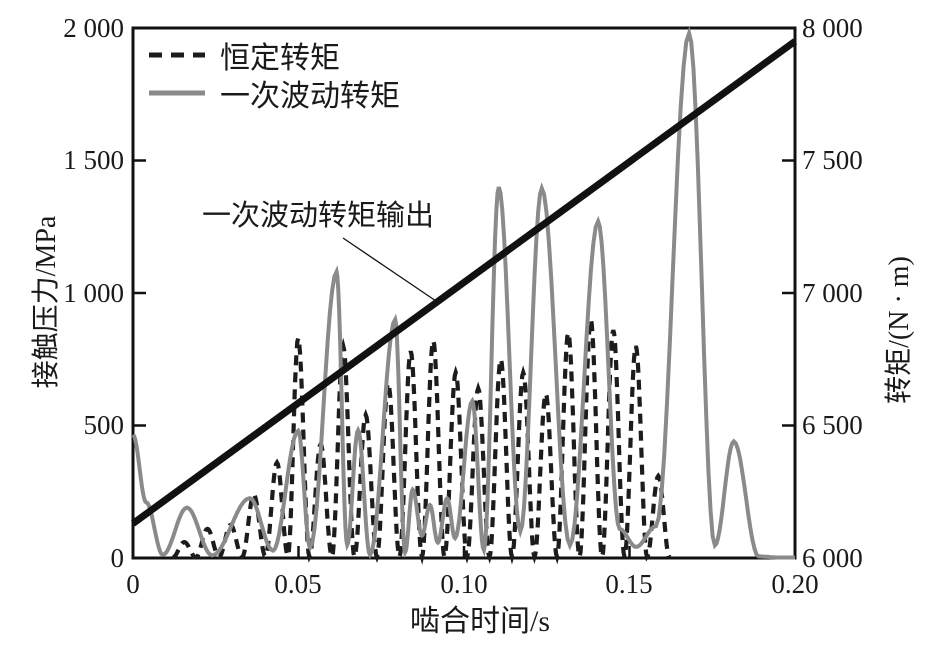  Describe the element at coordinates (310, 96) in the screenshot. I see `legend-label-fluctuating-torque: 一次波动转矩` at that location.